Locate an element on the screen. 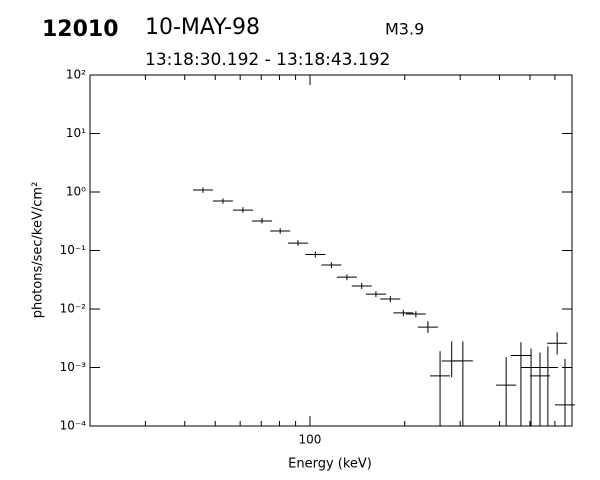 Image resolution: width=600 pixels, height=480 pixels. time-range: 13:18:30.192 - 13:18:43.192 is located at coordinates (267, 60).